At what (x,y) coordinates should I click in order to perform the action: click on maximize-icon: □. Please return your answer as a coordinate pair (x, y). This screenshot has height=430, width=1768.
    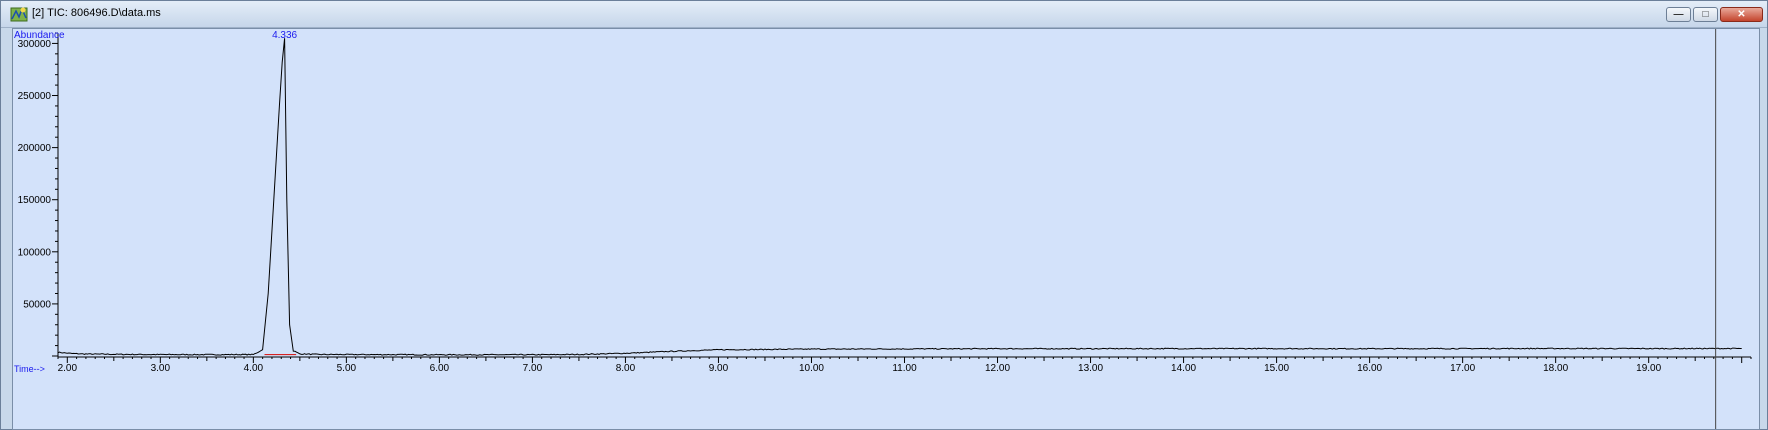
    Looking at the image, I should click on (1705, 14).